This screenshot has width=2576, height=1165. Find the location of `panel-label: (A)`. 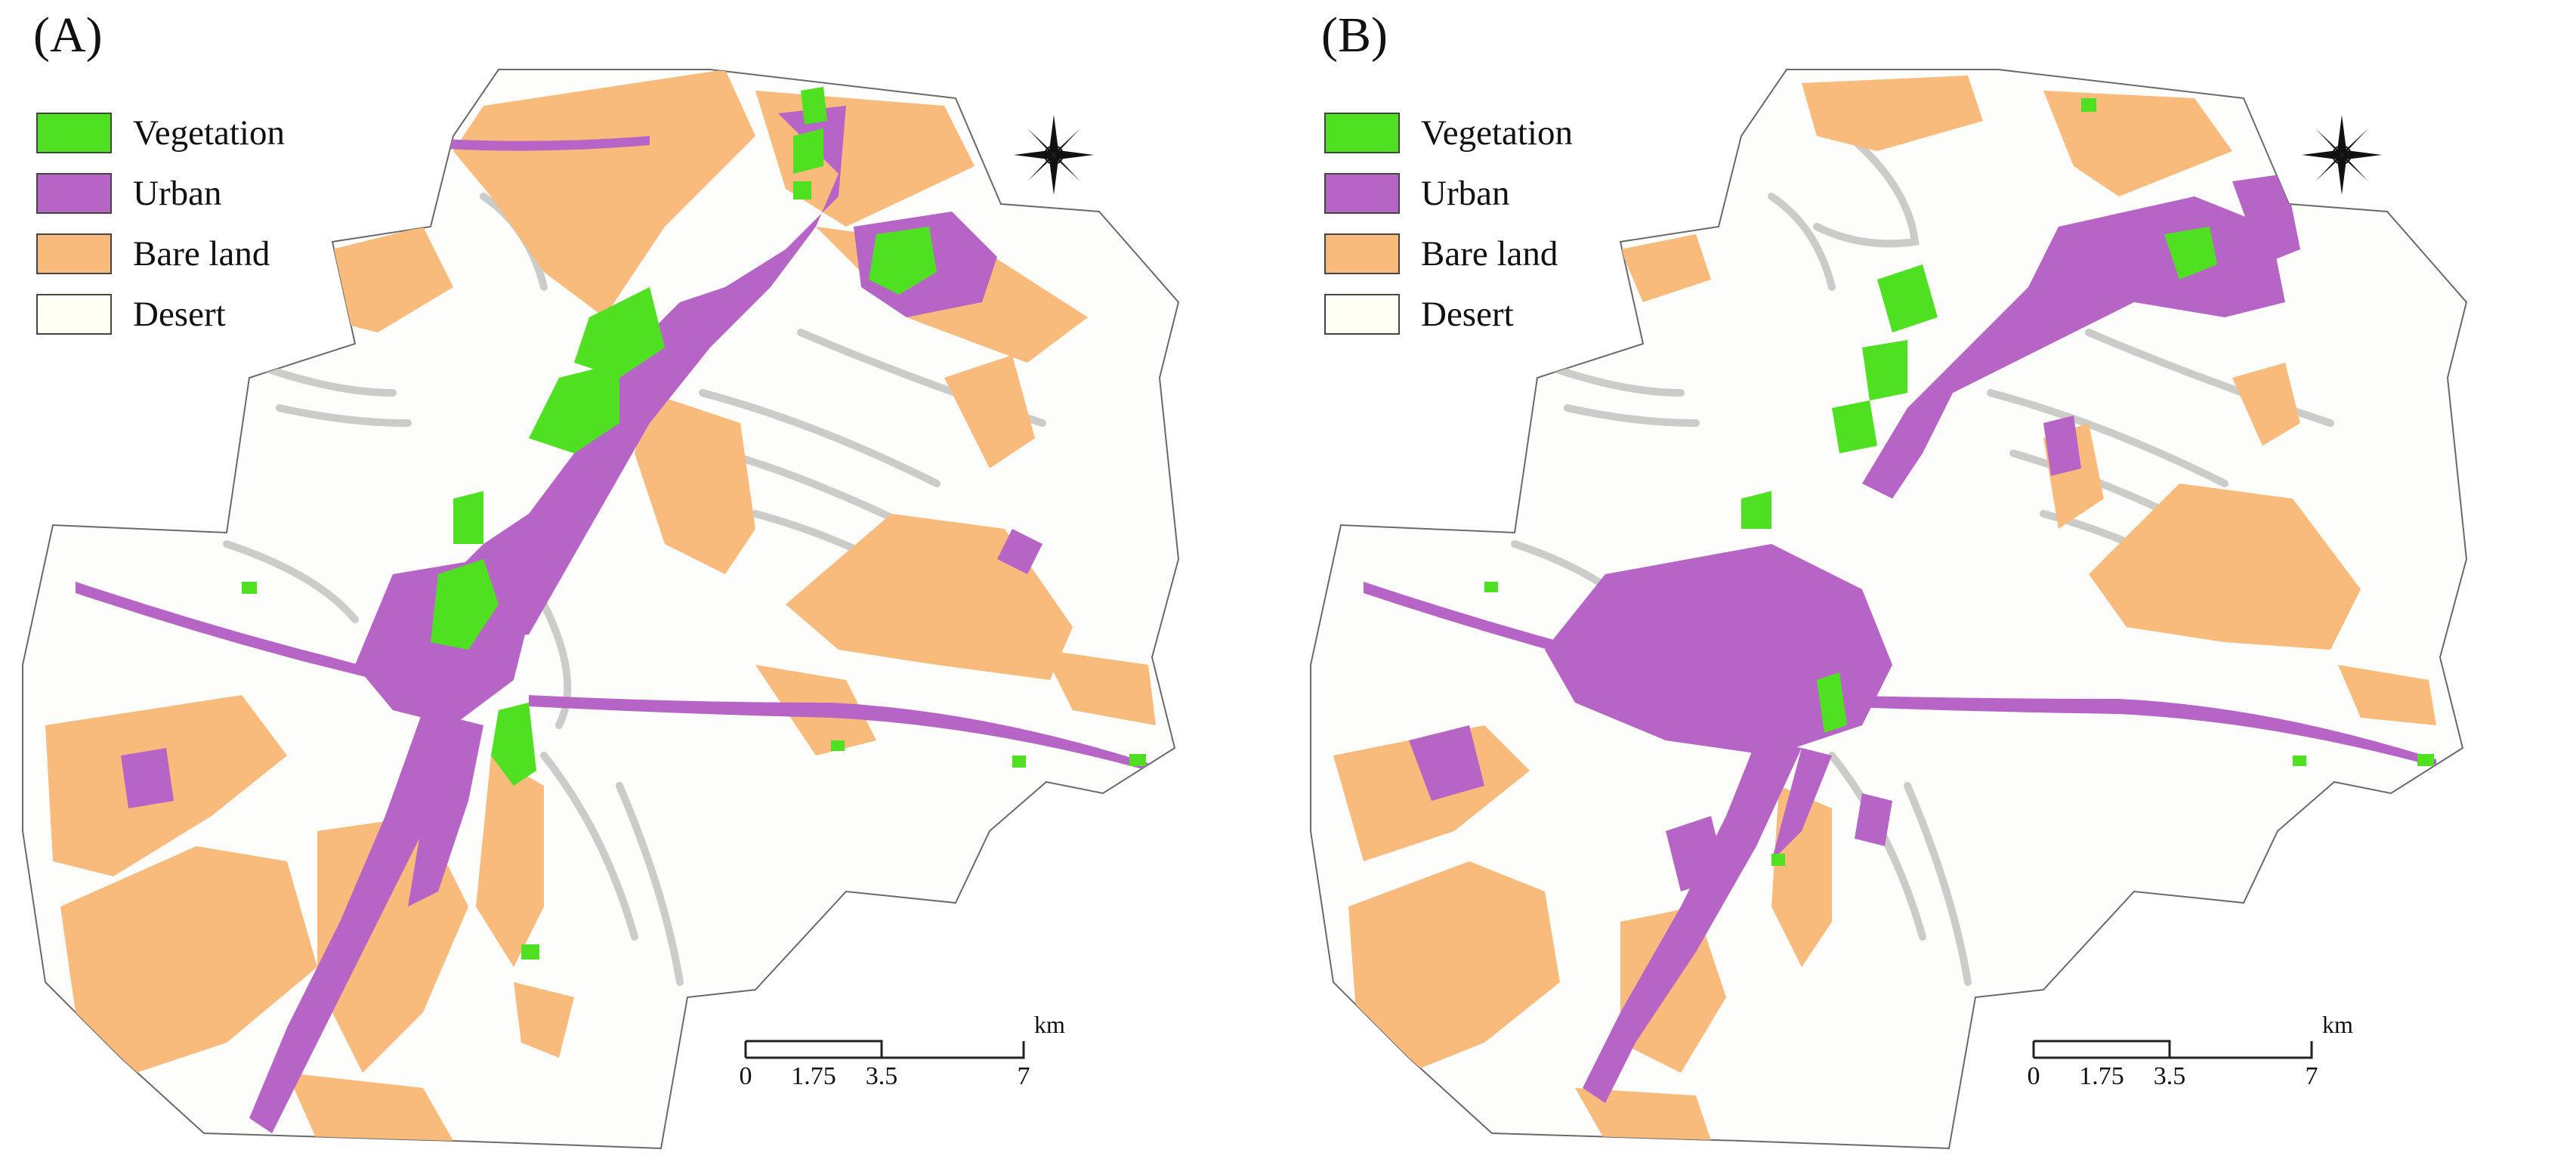

panel-label: (A) is located at coordinates (68, 35).